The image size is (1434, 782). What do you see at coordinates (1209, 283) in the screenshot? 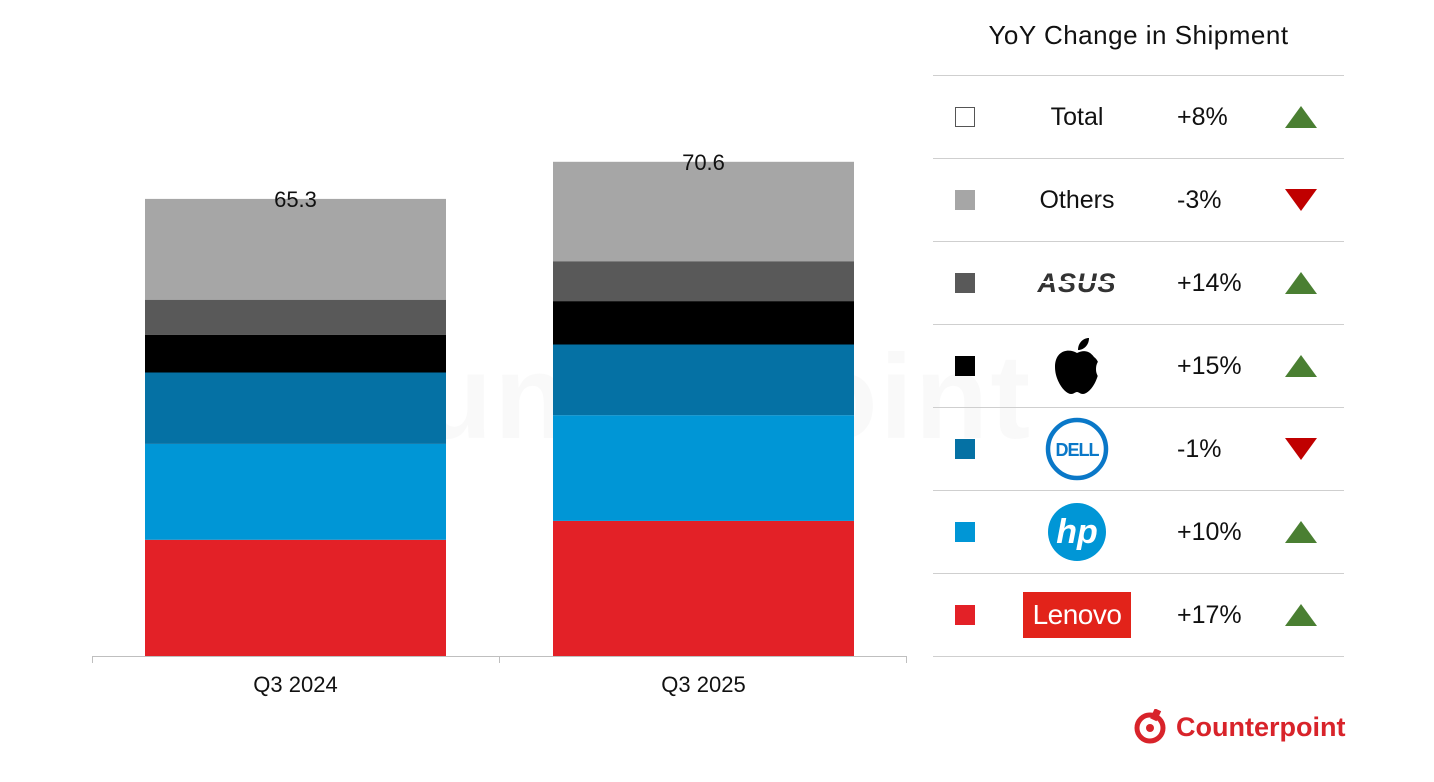
I see `legend-yoy-value: +14%` at bounding box center [1209, 283].